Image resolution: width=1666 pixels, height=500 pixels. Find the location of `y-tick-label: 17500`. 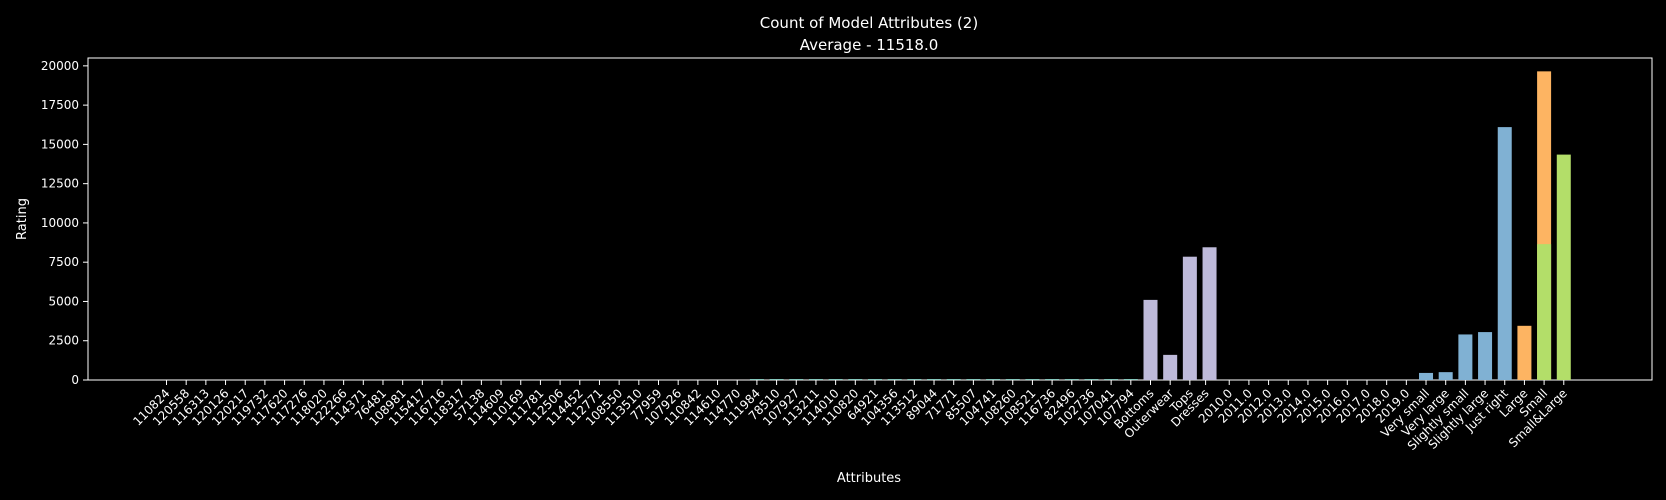

y-tick-label: 17500 is located at coordinates (60, 105).